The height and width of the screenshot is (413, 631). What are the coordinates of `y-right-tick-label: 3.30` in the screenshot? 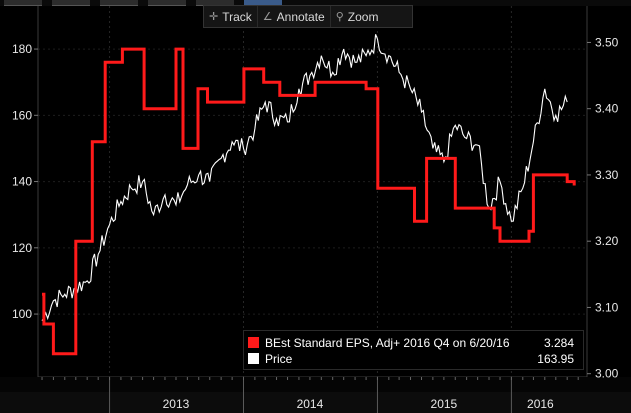 It's located at (607, 175).